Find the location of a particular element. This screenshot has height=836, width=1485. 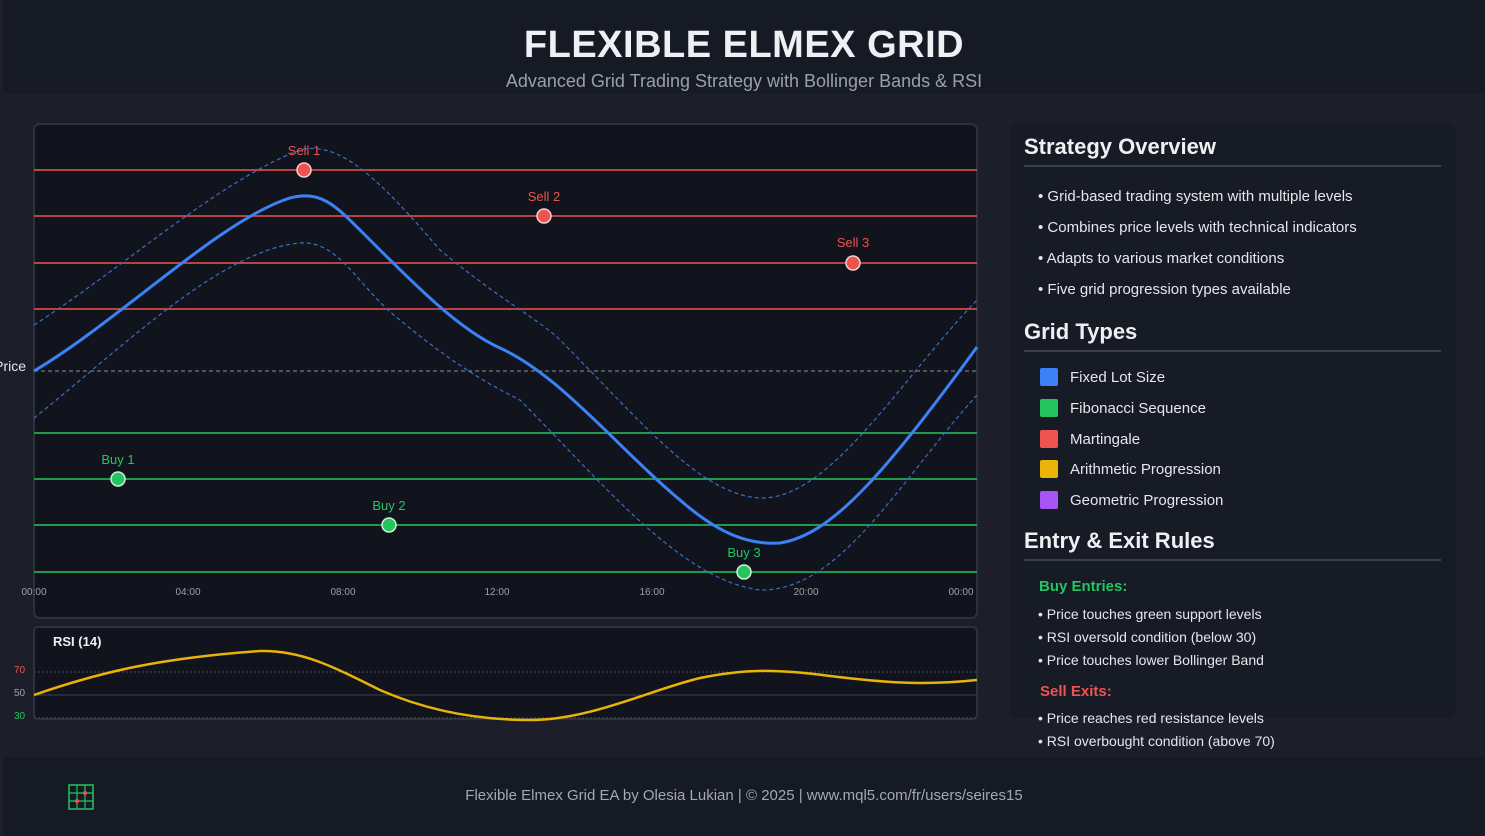

grid-type-arithmetic: Arithmetic Progression is located at coordinates (1130, 469).